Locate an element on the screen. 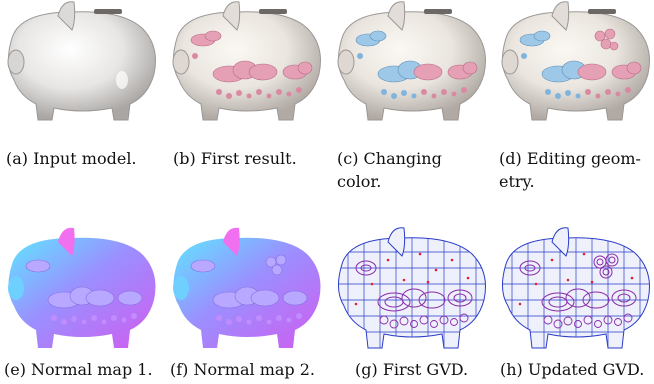 This screenshot has height=384, width=654. caption-e-text: (e) Normal map 1. is located at coordinates (78, 369).